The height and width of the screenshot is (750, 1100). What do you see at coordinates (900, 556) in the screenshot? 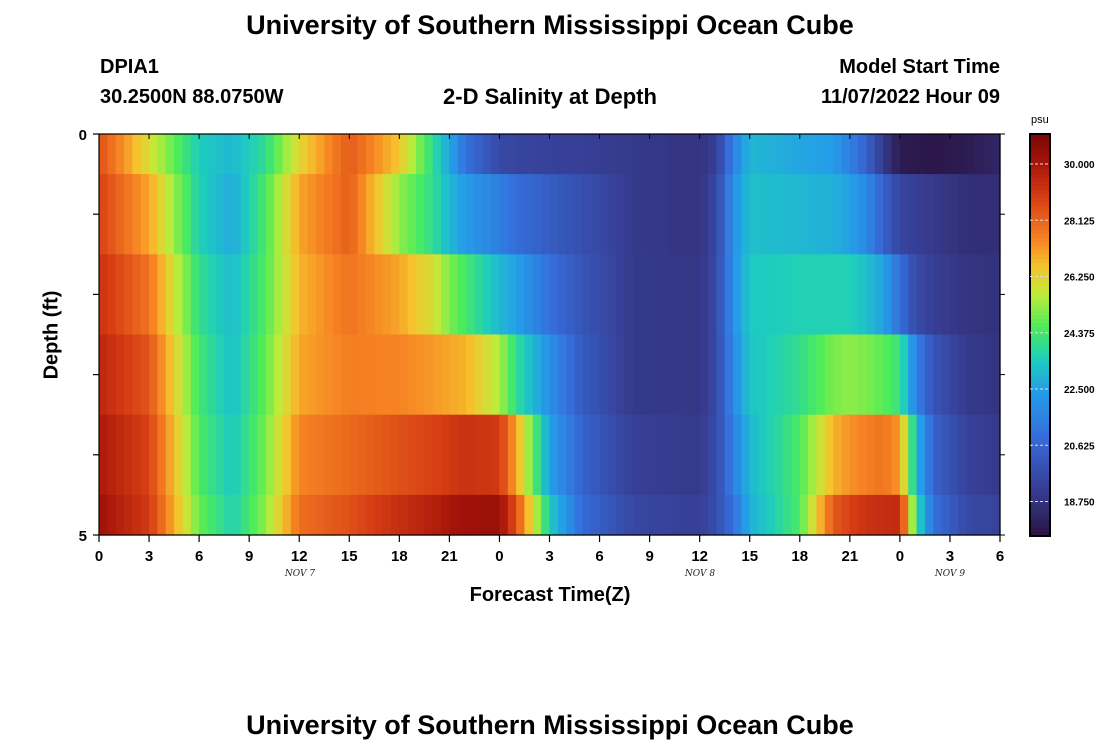
I see `x-tick-label: 0` at bounding box center [900, 556].